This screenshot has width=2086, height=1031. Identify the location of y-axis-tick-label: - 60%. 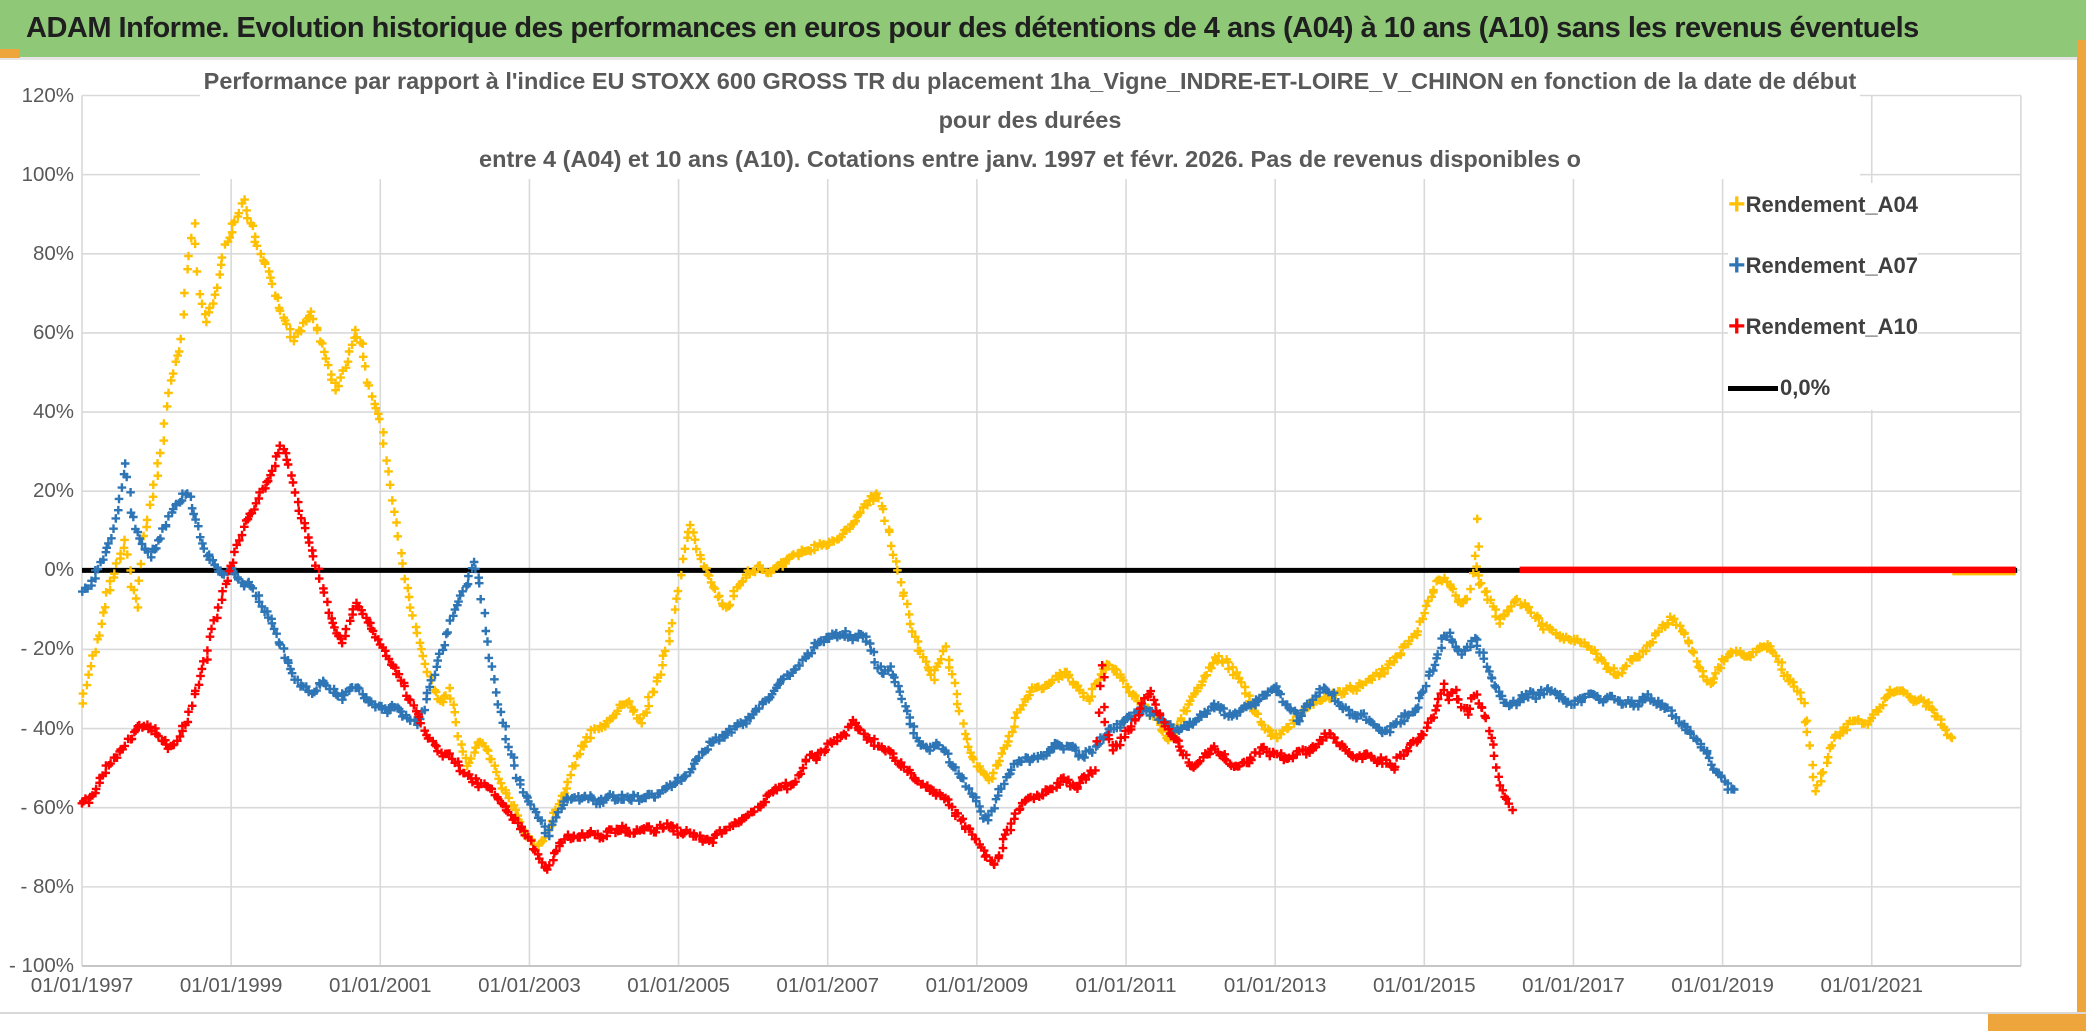
(47, 807).